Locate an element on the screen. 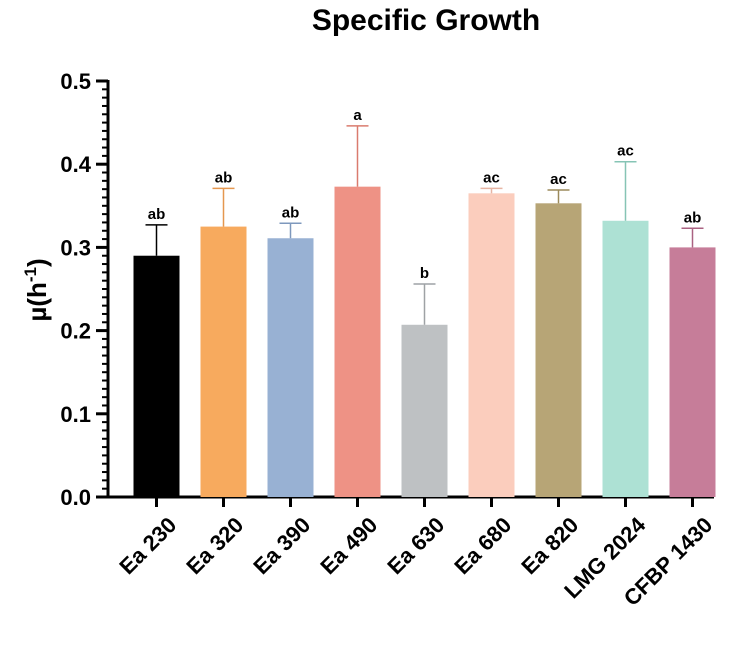 This screenshot has height=655, width=742. x-tick-label: Ea 680 is located at coordinates (482, 545).